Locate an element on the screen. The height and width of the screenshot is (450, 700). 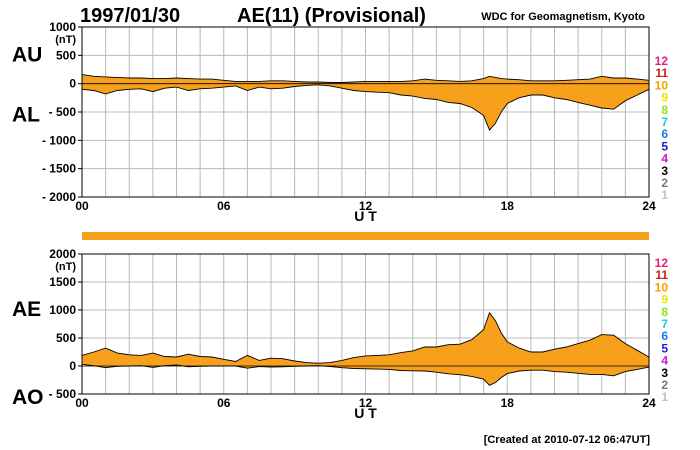
series-line-au is located at coordinates (365, 78).